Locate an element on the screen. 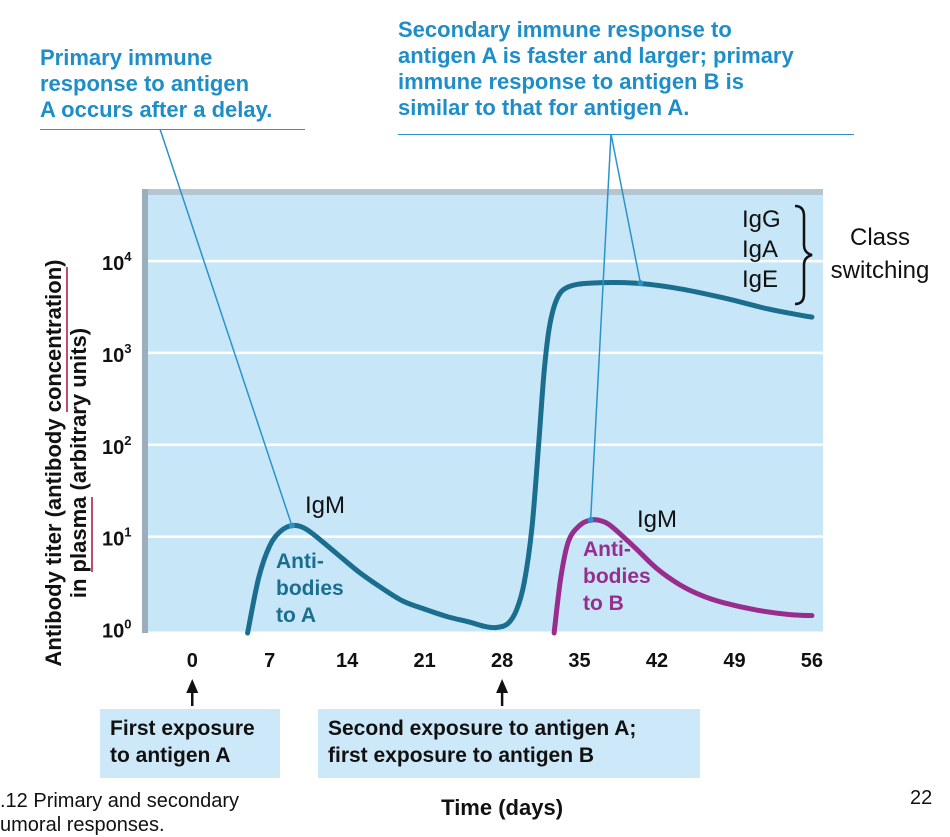 This screenshot has width=950, height=837. callout-text: to is located at coordinates (718, 29).